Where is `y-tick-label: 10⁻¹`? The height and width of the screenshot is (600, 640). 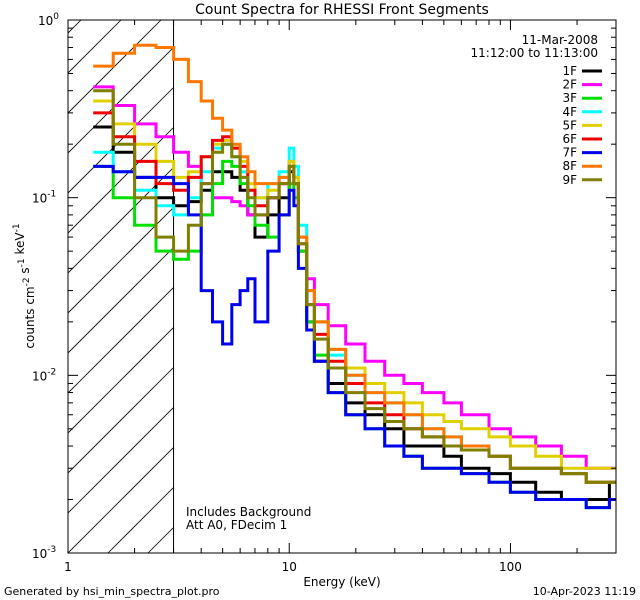 y-tick-label: 10⁻¹ is located at coordinates (44, 198).